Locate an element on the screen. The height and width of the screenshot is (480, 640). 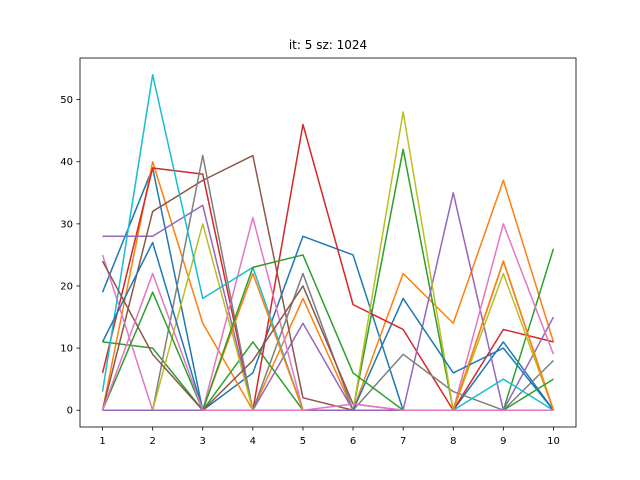
x-tick-label: 3 is located at coordinates (203, 441).